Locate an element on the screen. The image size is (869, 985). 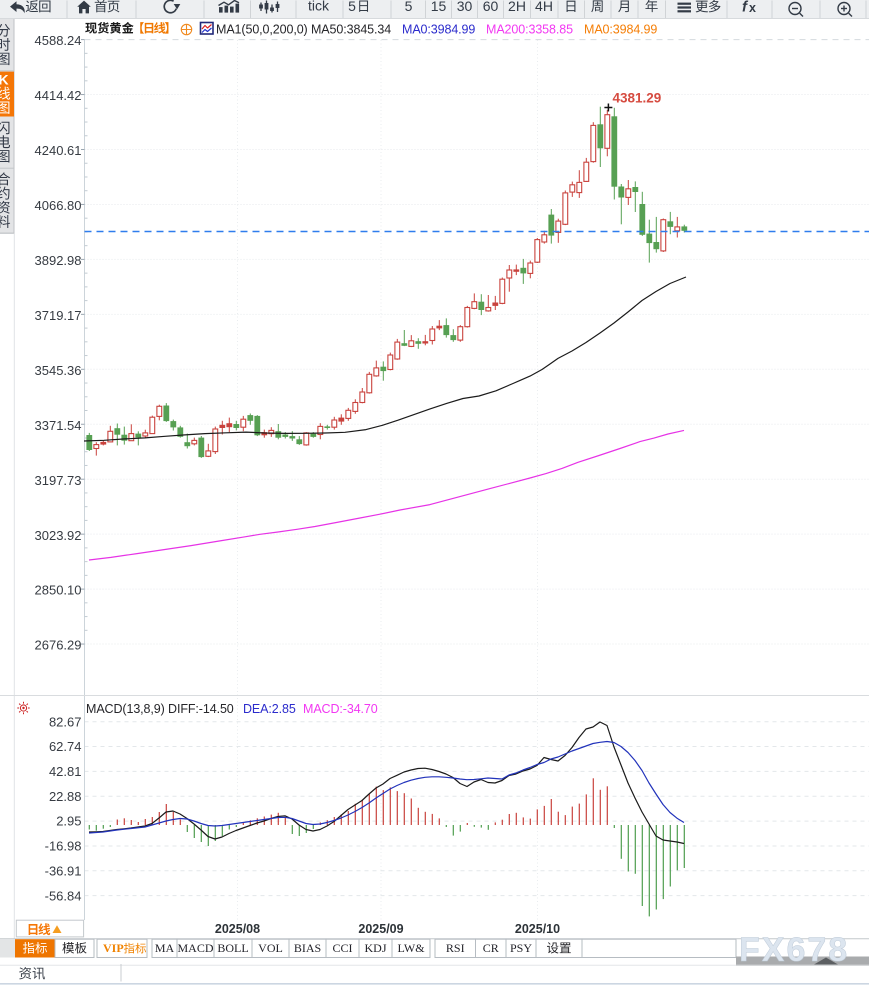
svg-text: MACD is located at coordinates (195, 948).